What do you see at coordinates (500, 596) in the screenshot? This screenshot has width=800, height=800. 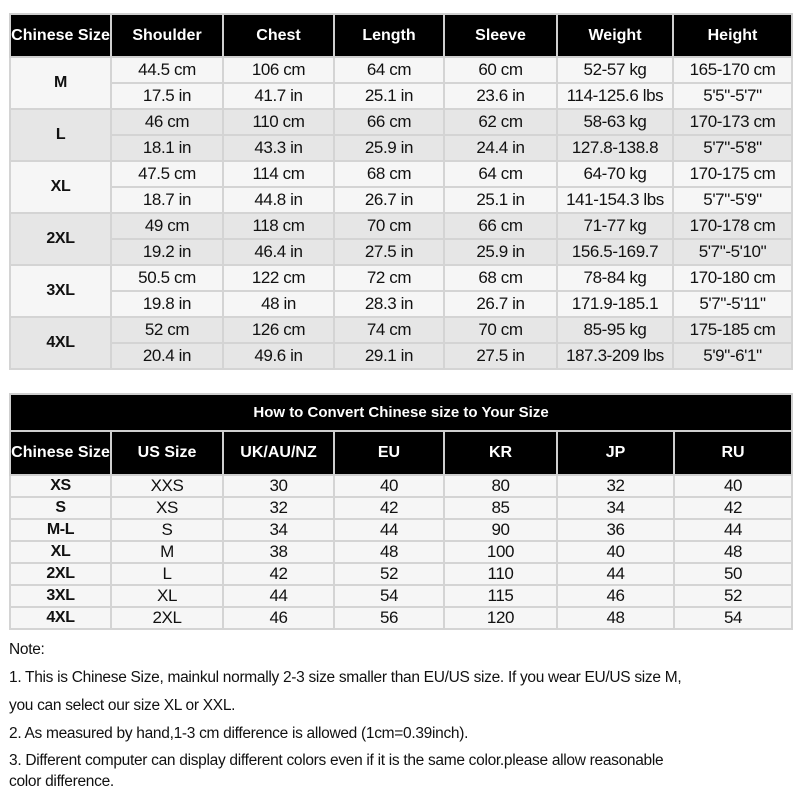 I see `cell-kr: 115` at bounding box center [500, 596].